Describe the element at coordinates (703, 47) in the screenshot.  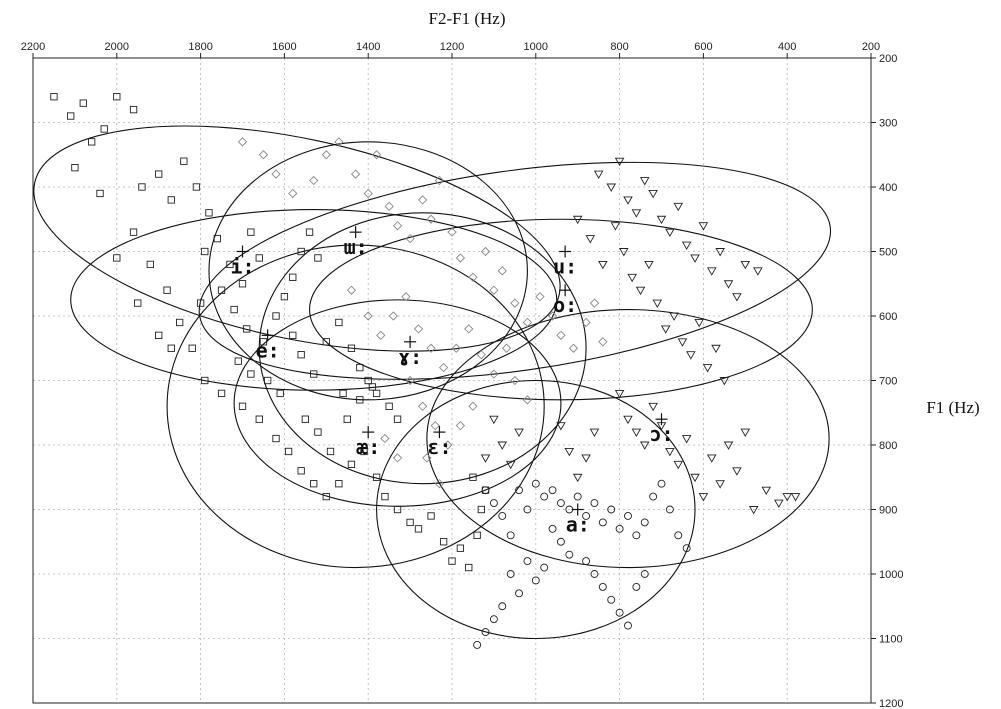
I see `x-tick-label: 600` at that location.